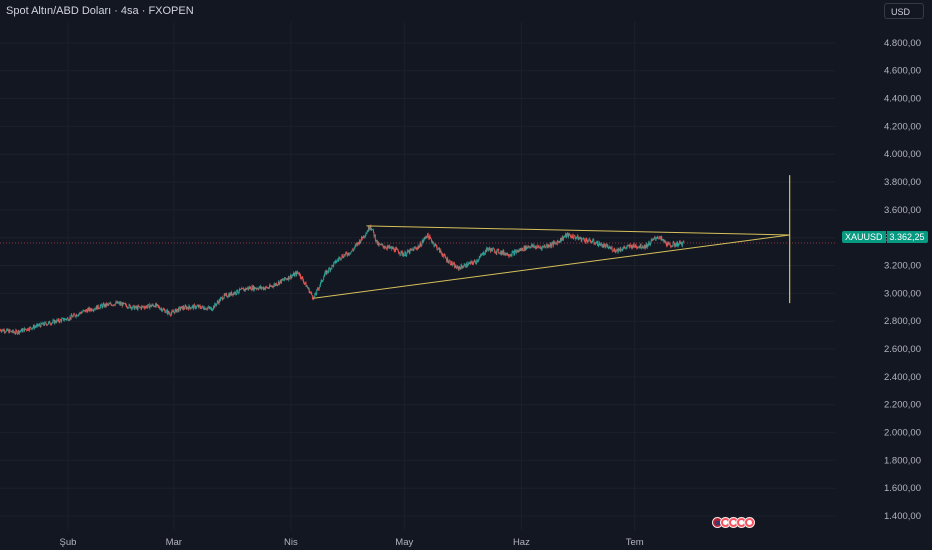 The height and width of the screenshot is (550, 932). What do you see at coordinates (733, 522) in the screenshot?
I see `economic-events` at bounding box center [733, 522].